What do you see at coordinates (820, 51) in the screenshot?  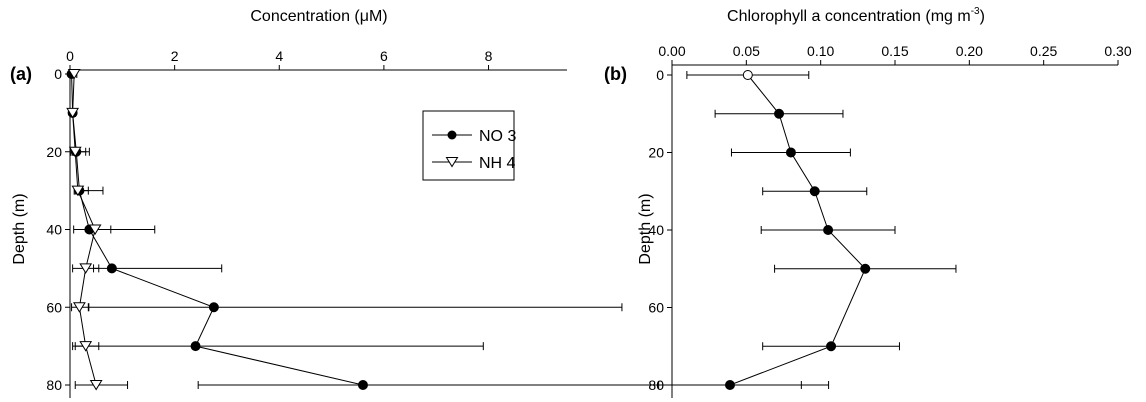 I see `panel-b-x-tick-label: 0.10` at bounding box center [820, 51].